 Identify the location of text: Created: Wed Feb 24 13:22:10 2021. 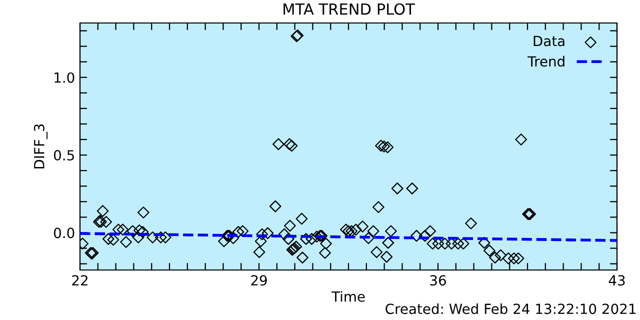
(511, 308).